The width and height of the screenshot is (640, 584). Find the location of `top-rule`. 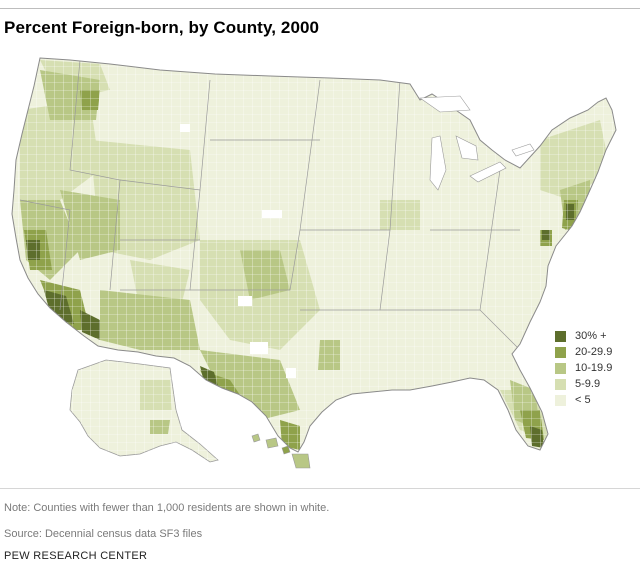

top-rule is located at coordinates (320, 8).